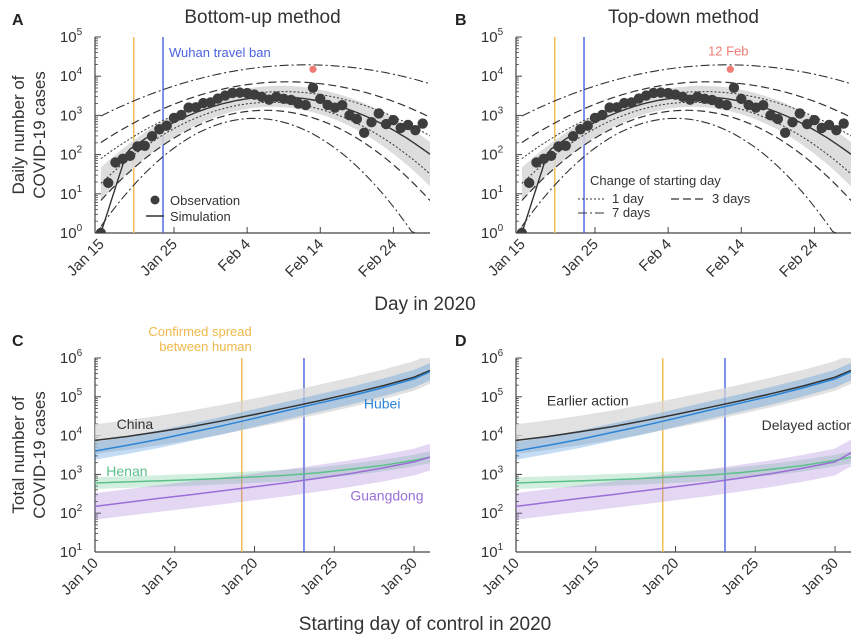 Image resolution: width=851 pixels, height=637 pixels. I want to click on legend-label: 3 days, so click(731, 198).